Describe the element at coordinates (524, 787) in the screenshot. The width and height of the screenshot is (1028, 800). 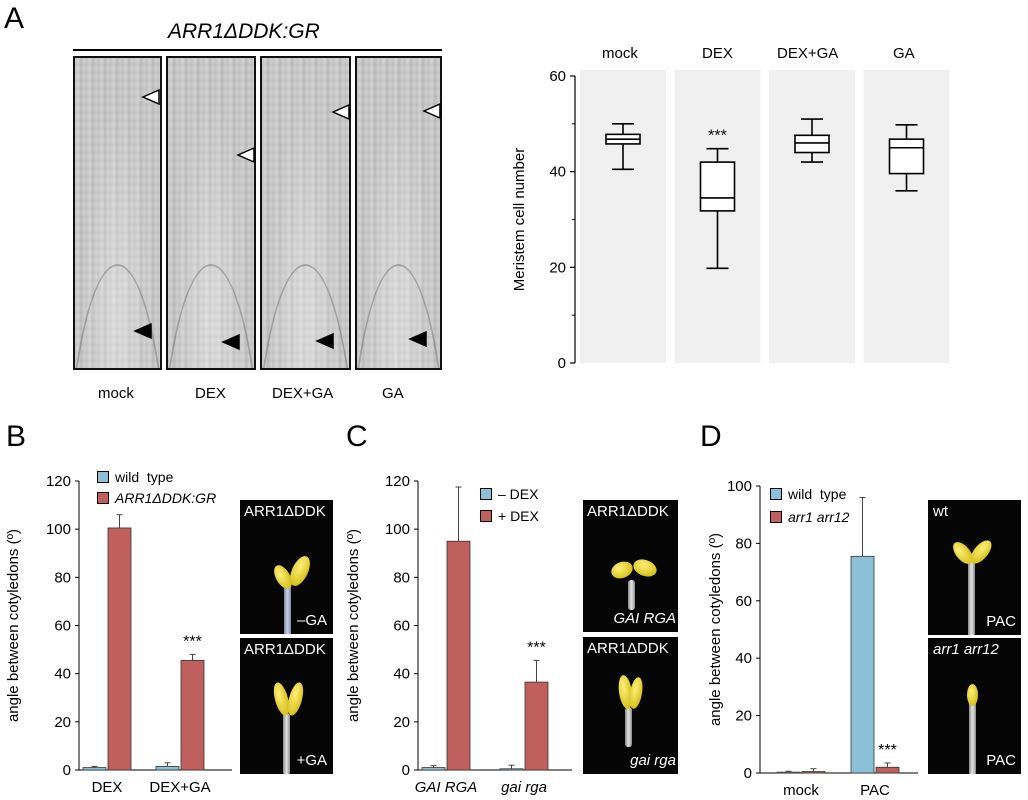
I see `x-tick-label: gai rga` at that location.